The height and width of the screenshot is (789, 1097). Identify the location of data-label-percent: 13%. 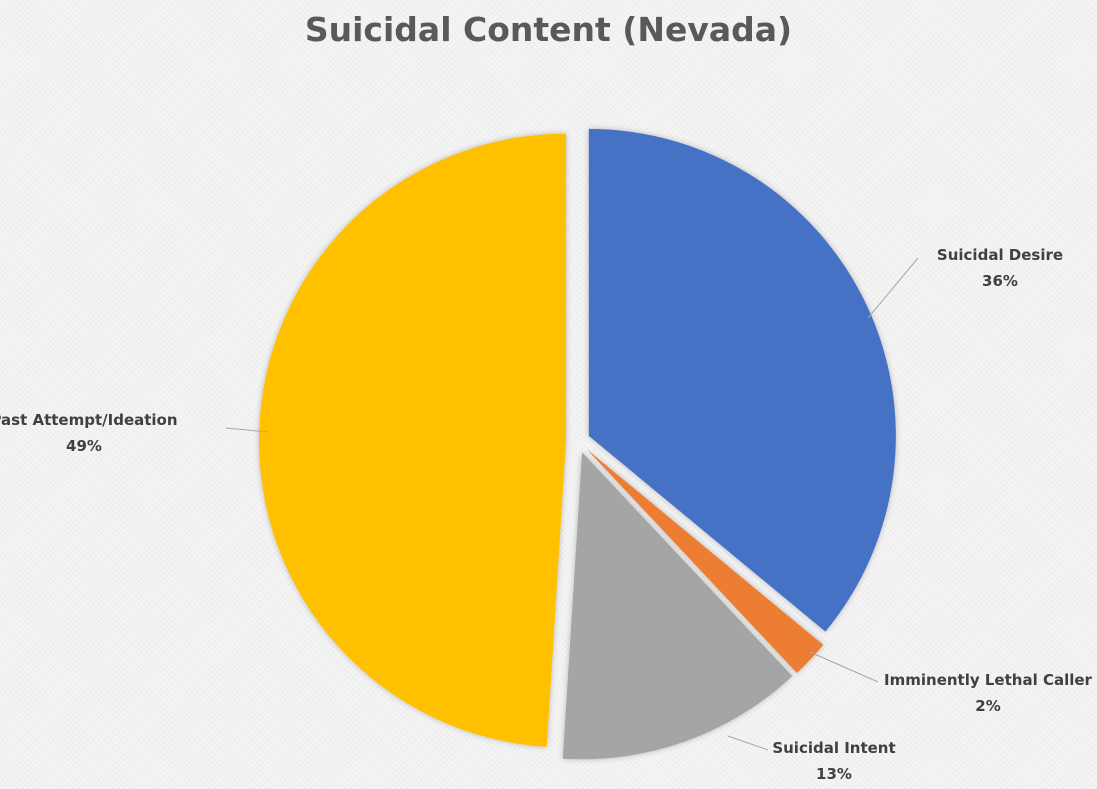
(834, 774).